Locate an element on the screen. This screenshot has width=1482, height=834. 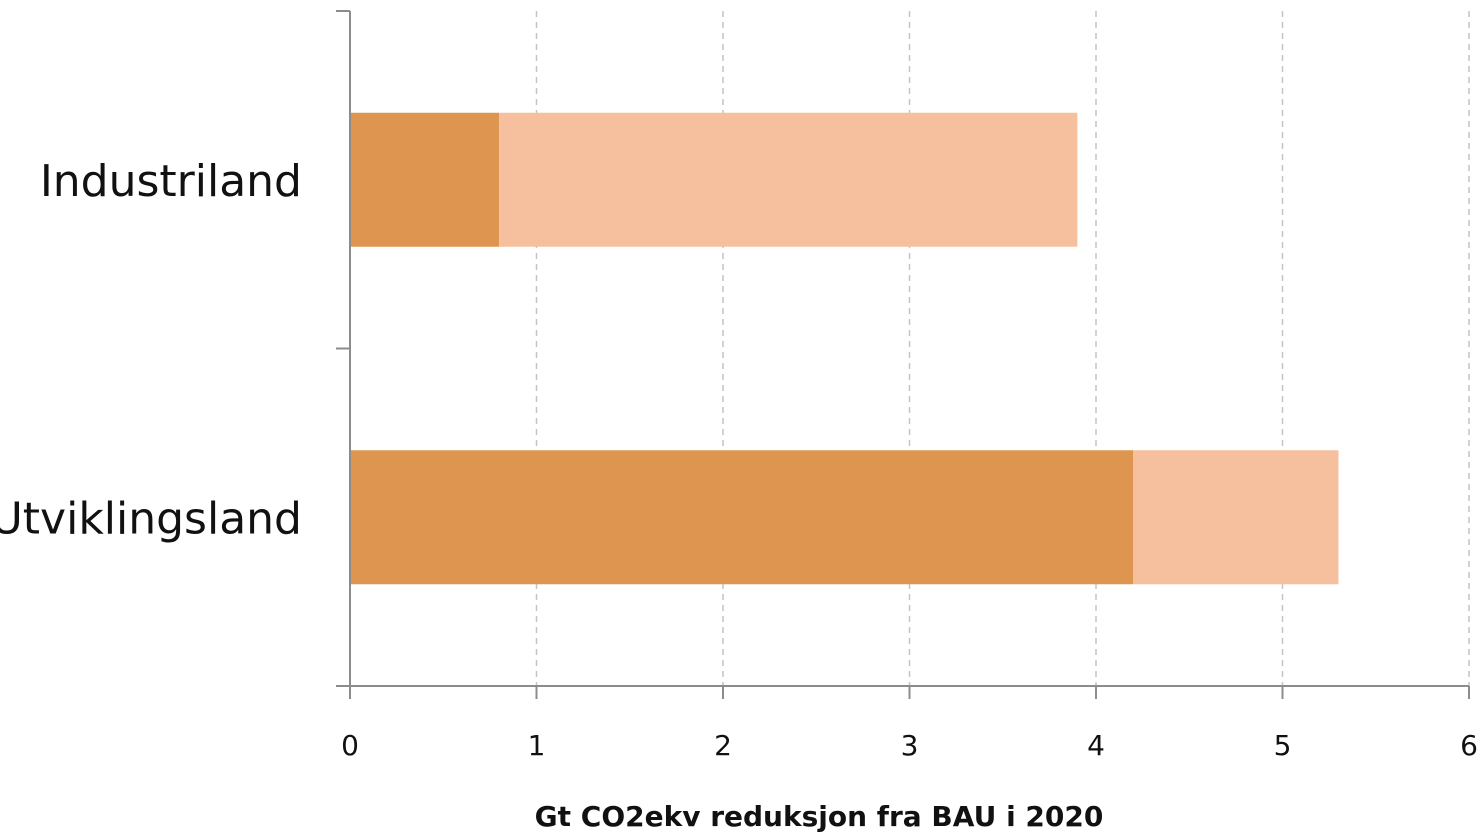
x-tick-label-2: 2 is located at coordinates (723, 745).